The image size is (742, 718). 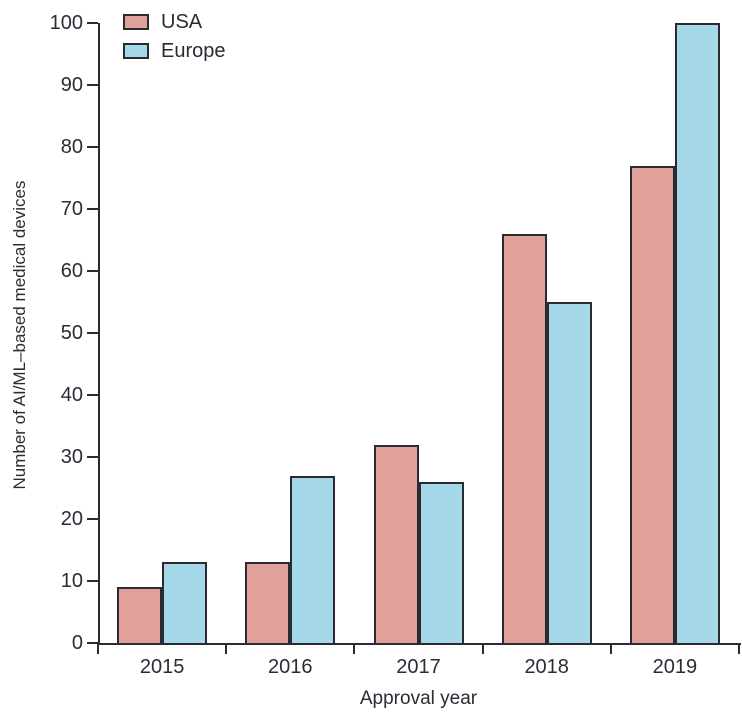 What do you see at coordinates (99, 334) in the screenshot?
I see `y-axis-line` at bounding box center [99, 334].